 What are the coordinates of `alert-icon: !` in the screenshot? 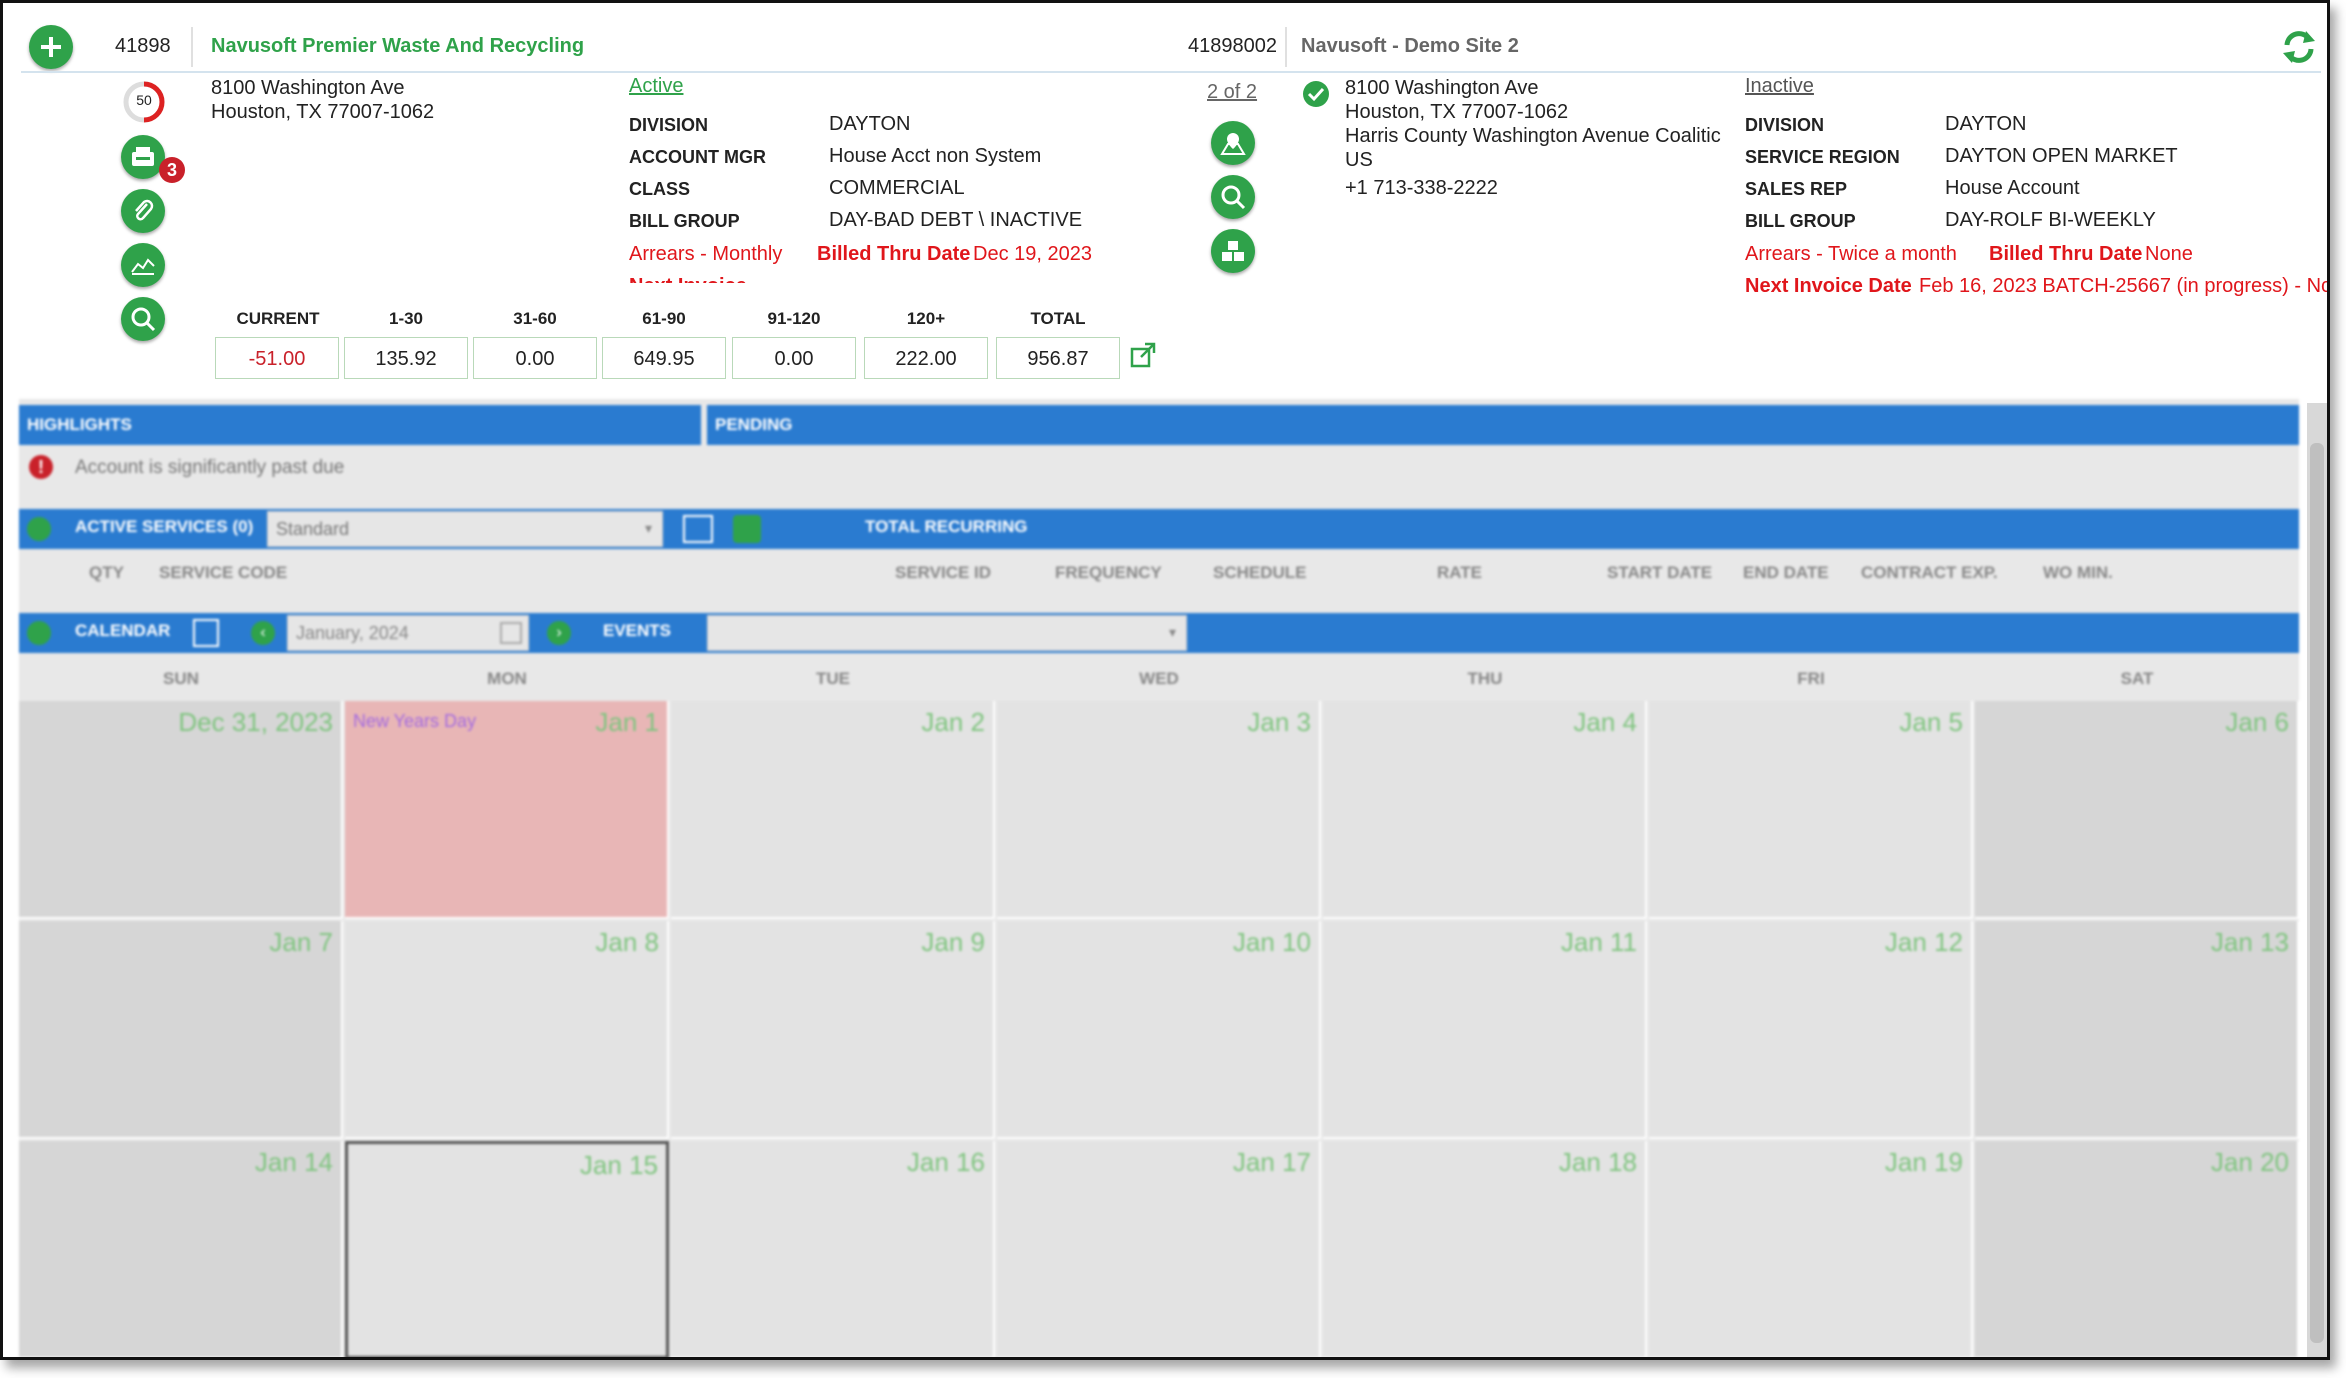 It's located at (41, 467).